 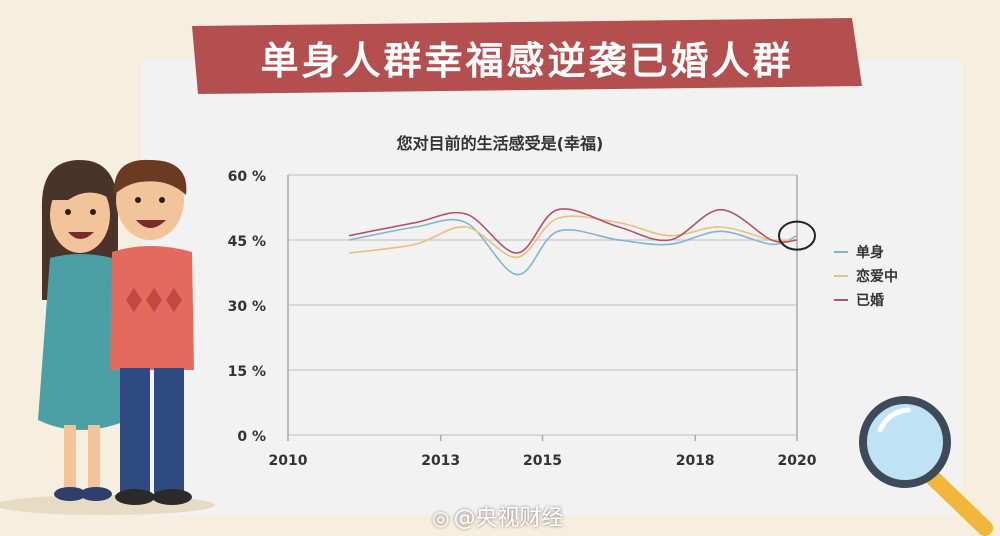 I want to click on x-tick-label: 2013, so click(x=440, y=461).